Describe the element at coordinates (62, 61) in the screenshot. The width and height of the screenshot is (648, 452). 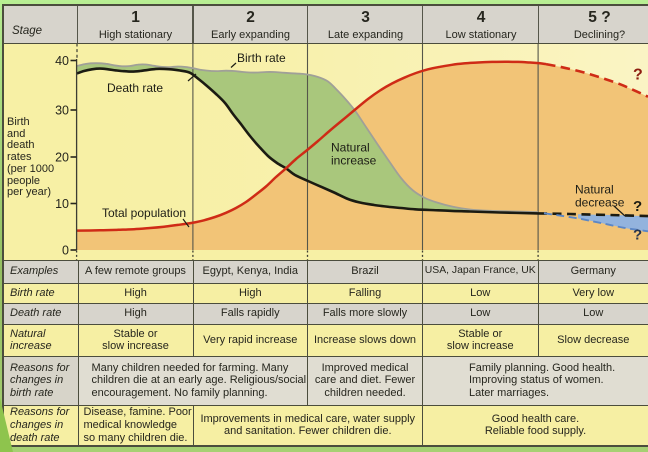
I see `svg-text: 40` at that location.